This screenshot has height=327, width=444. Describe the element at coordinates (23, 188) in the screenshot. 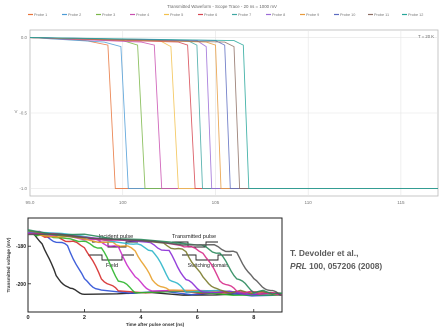

I see `y-tick-label: -1.0` at that location.